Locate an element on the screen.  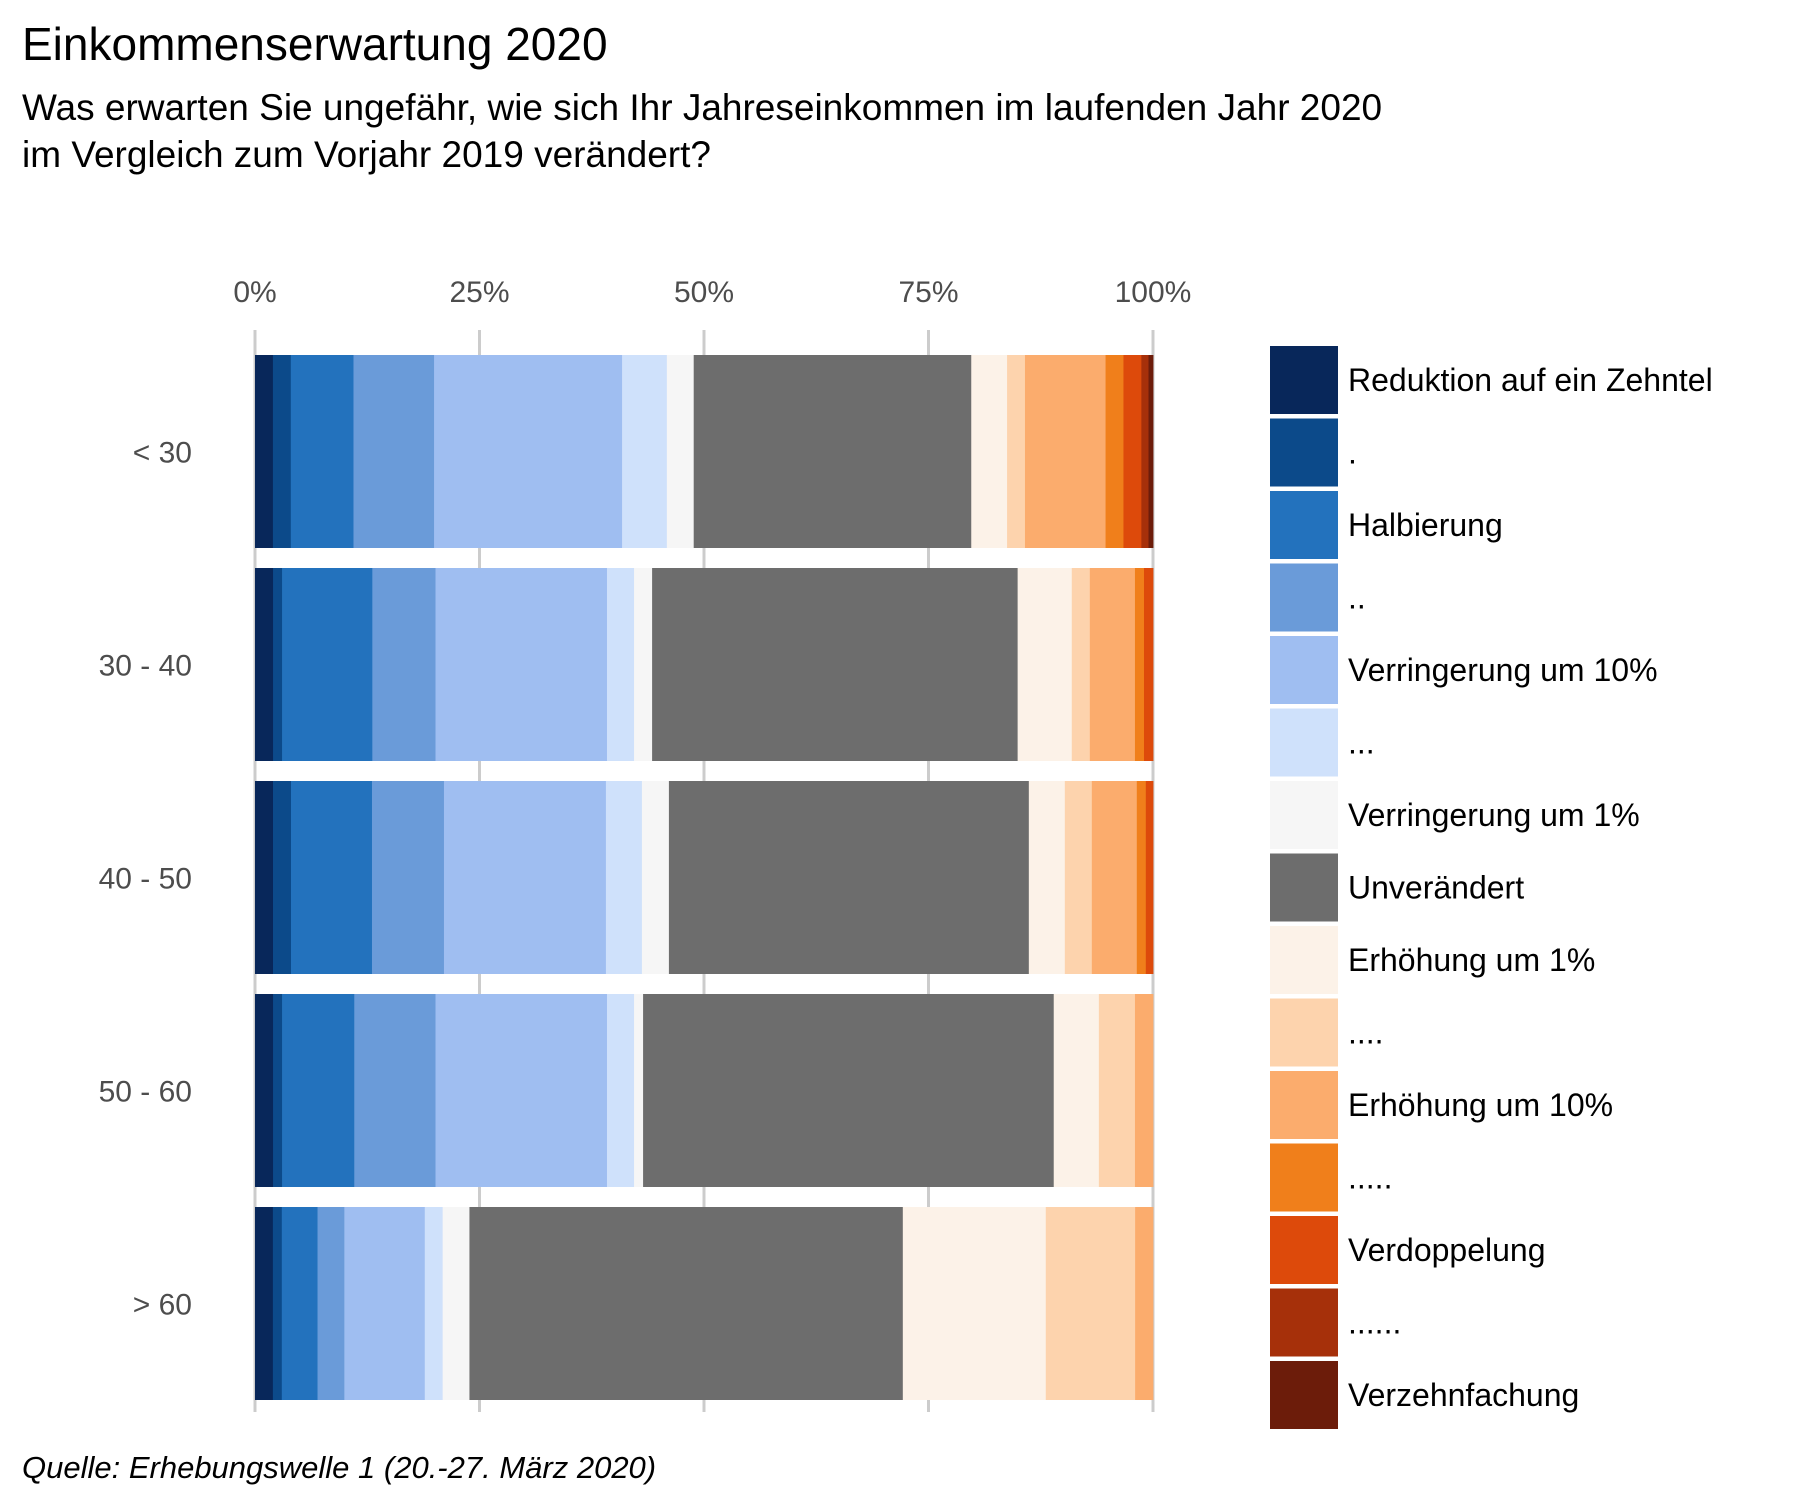
chart-title: Einkommenserwartung 2020 is located at coordinates (315, 44).